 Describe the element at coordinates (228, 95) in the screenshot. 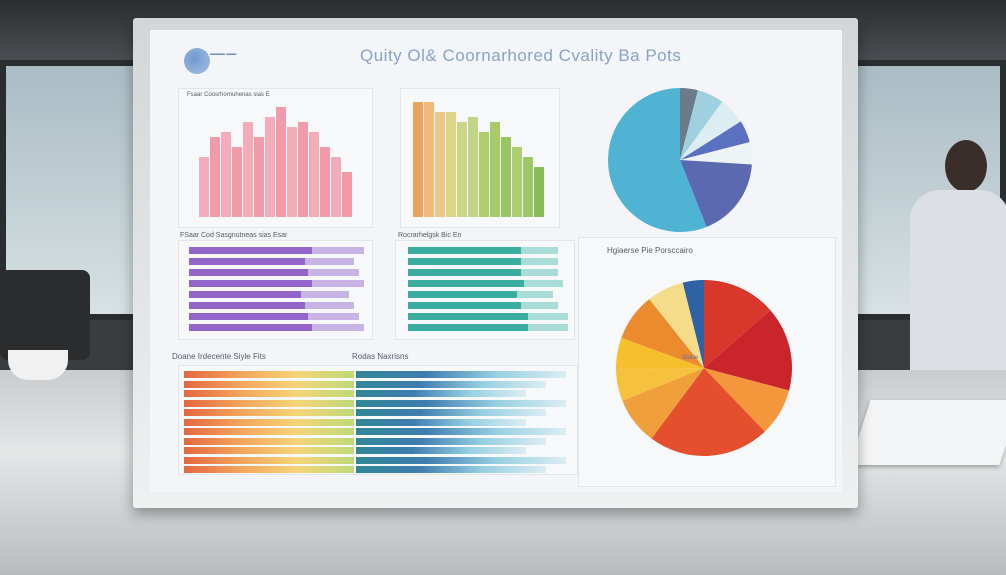

I see `chart-title: Fsaar Coosrhornuhenas sias E` at that location.